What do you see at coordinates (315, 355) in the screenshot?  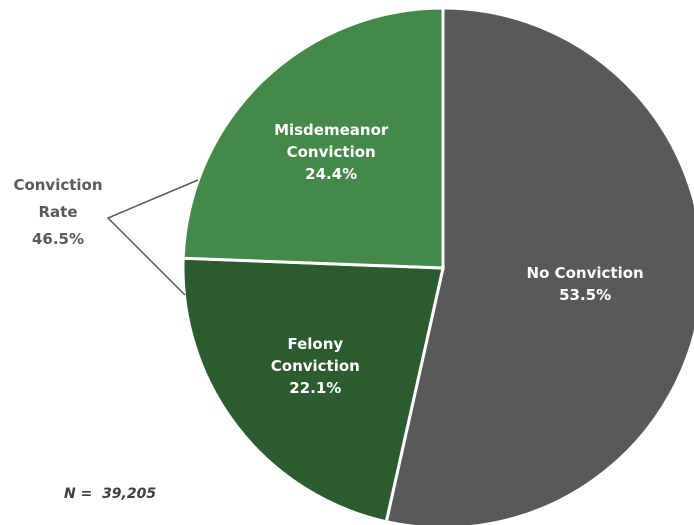 I see `category-label: Felony Conviction` at bounding box center [315, 355].